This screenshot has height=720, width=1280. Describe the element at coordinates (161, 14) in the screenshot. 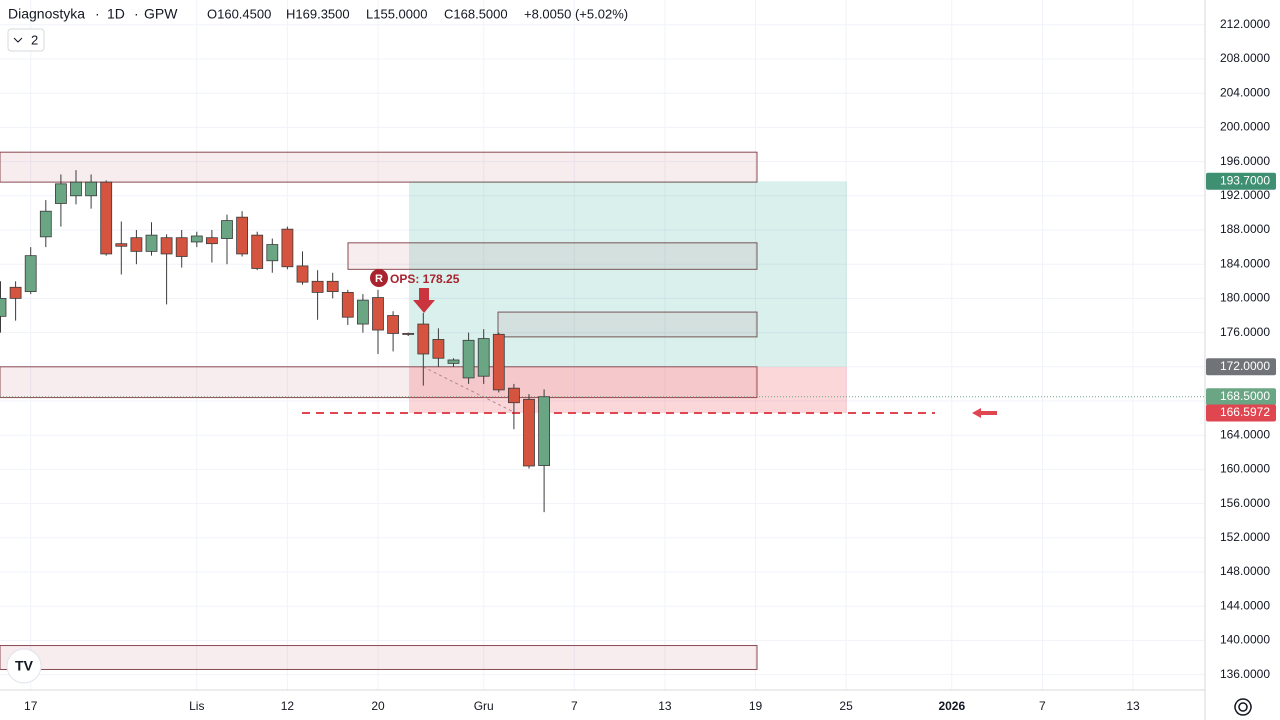

I see `exchange: GPW` at that location.